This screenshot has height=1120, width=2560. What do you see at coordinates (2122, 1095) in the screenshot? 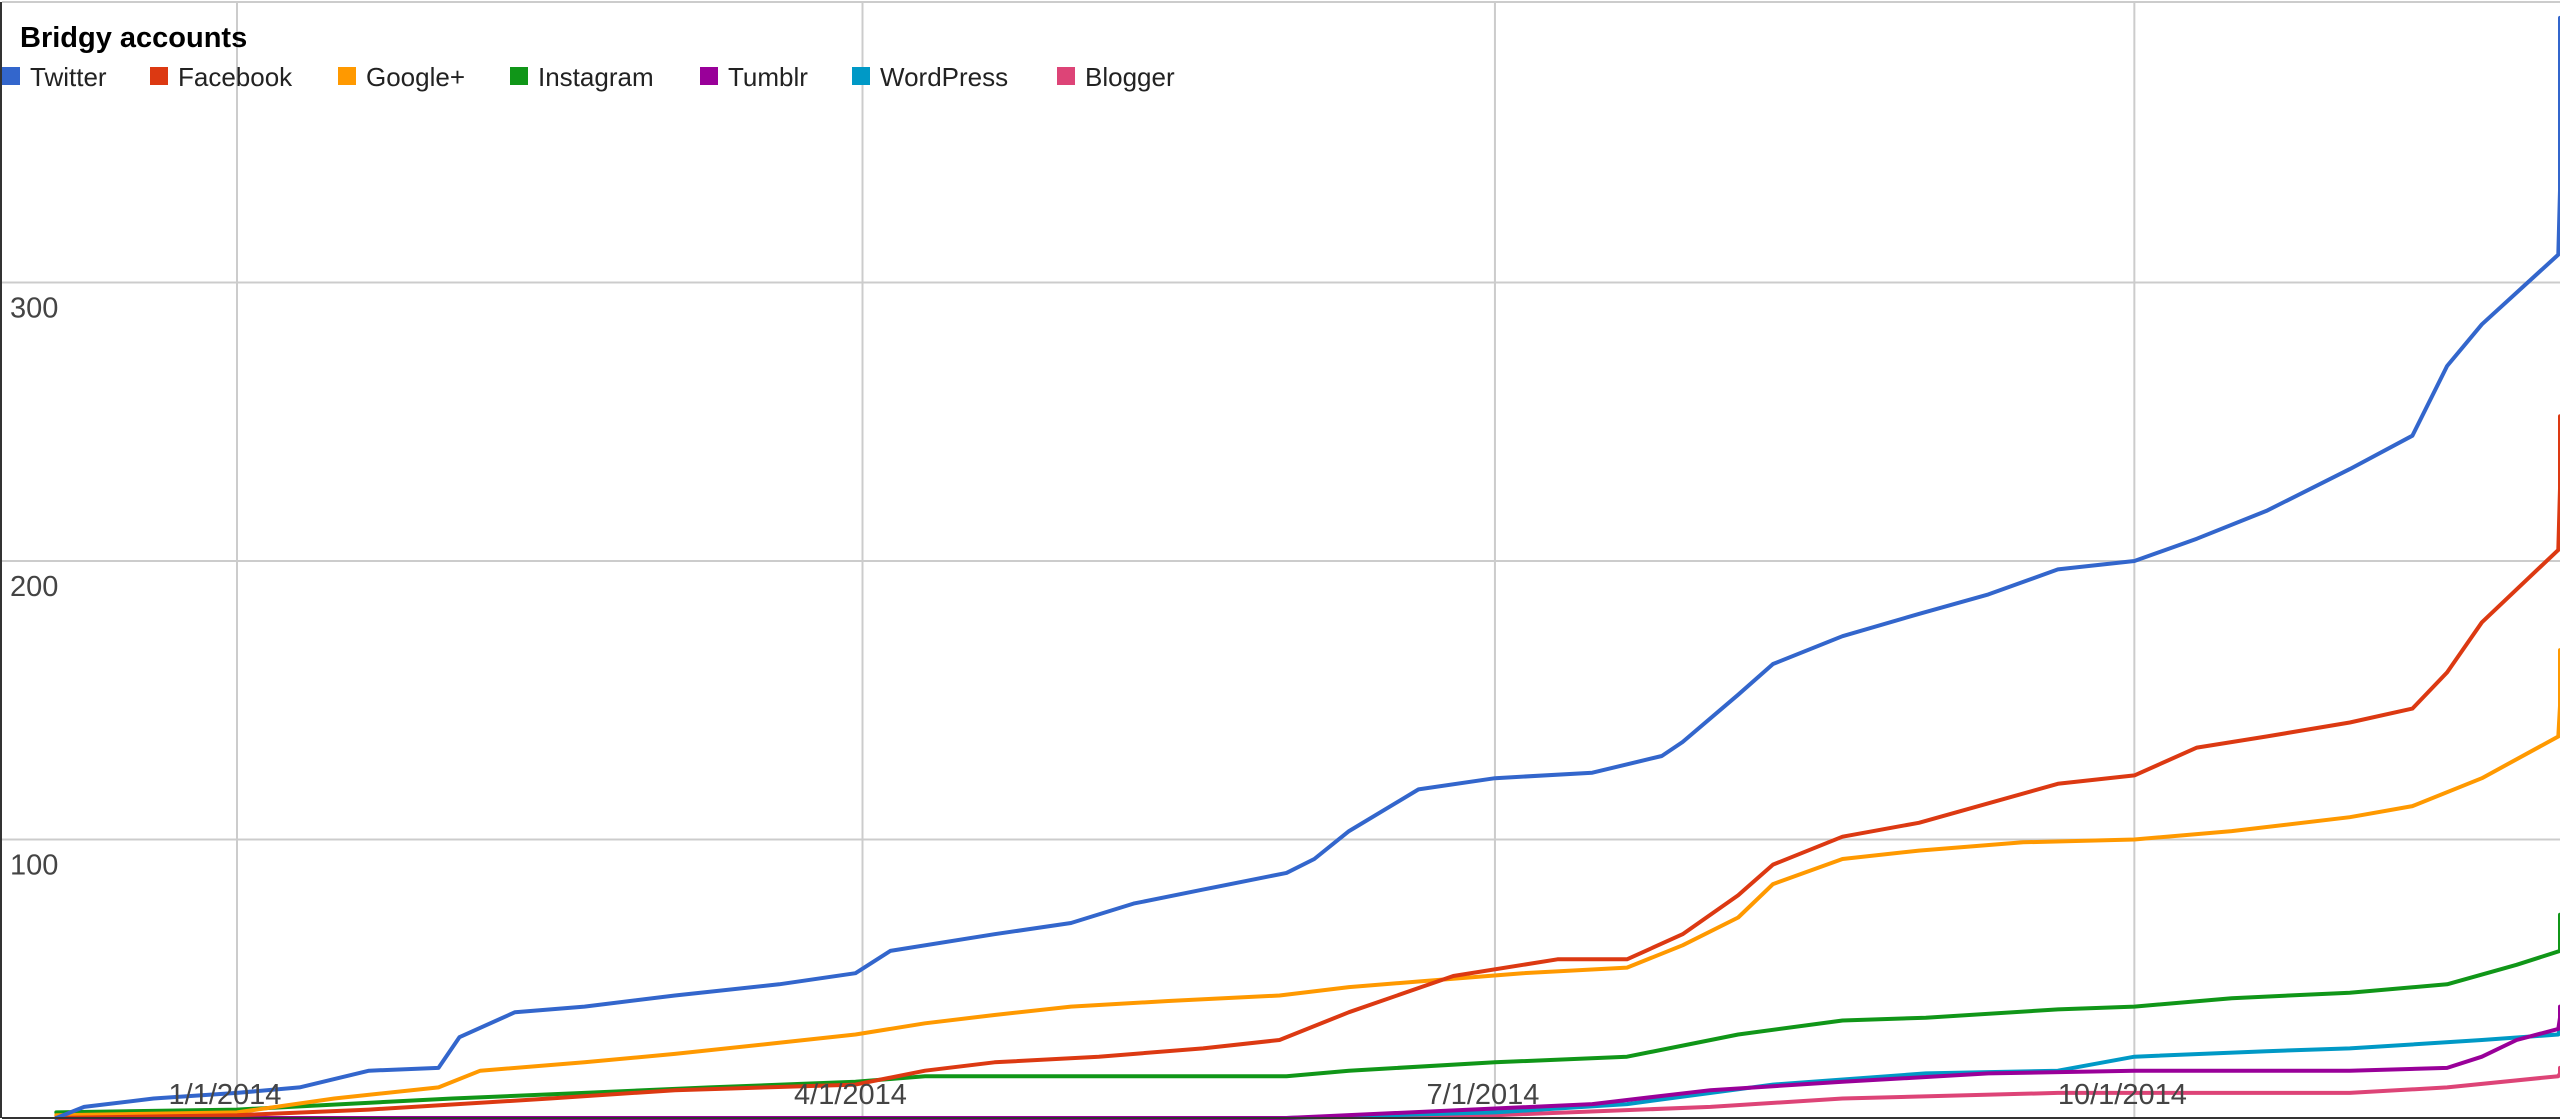
I see `x-tick-label: 10/1/2014` at bounding box center [2122, 1095].